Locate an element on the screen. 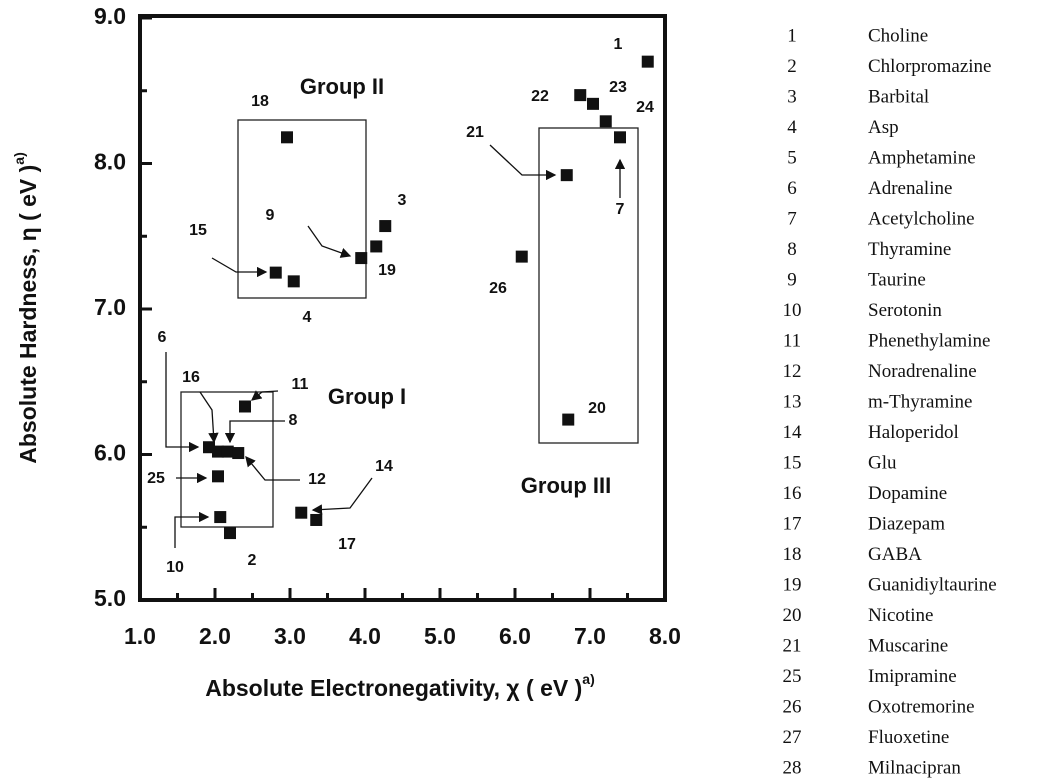  legend-name: Asp is located at coordinates (883, 127).